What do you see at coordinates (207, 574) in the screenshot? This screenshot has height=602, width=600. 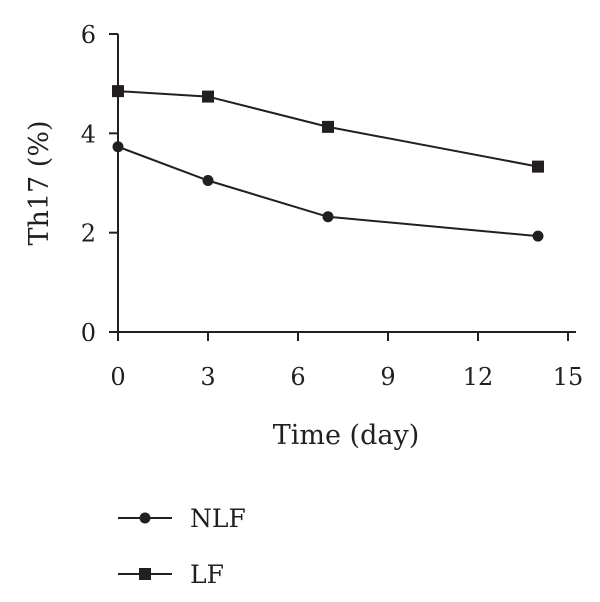 I see `legend-label: LF` at bounding box center [207, 574].